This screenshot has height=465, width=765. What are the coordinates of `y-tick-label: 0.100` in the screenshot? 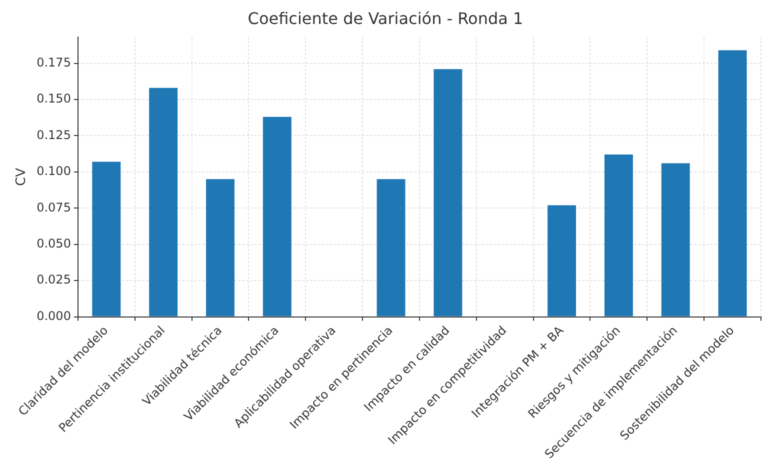 It's located at (53, 171).